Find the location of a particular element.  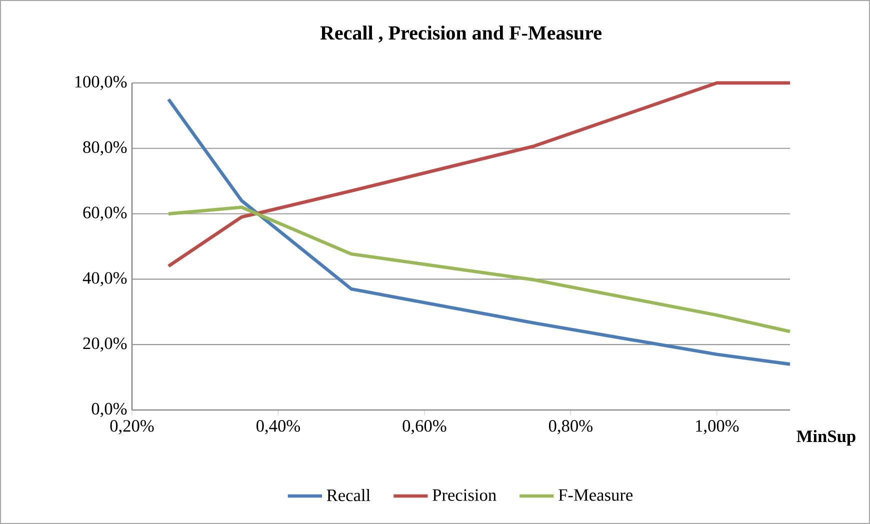

x-tick-label: 0,40% is located at coordinates (278, 427).